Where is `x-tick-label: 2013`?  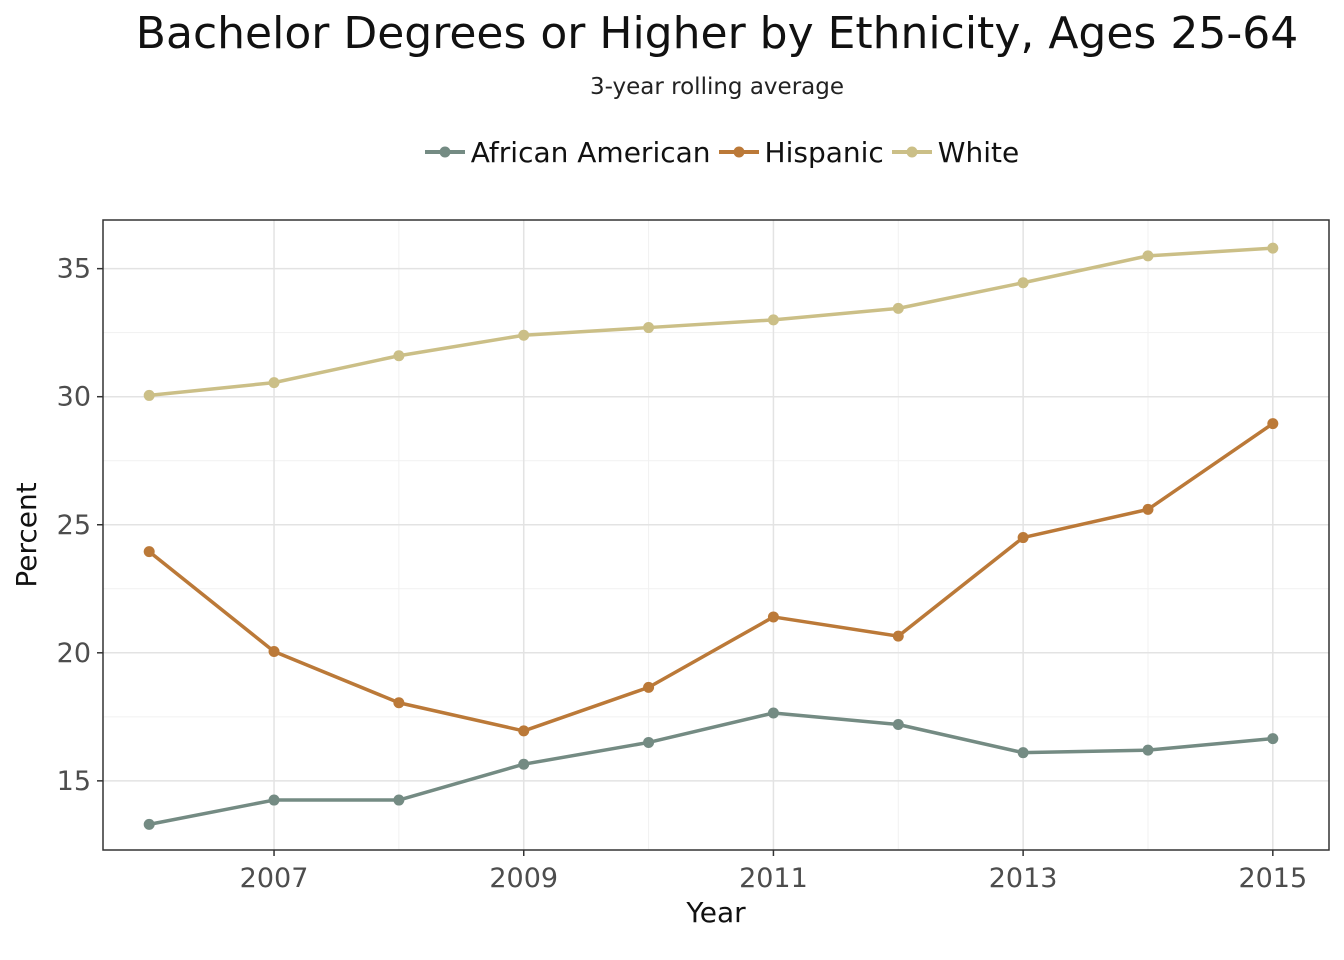
x-tick-label: 2013 is located at coordinates (1023, 878).